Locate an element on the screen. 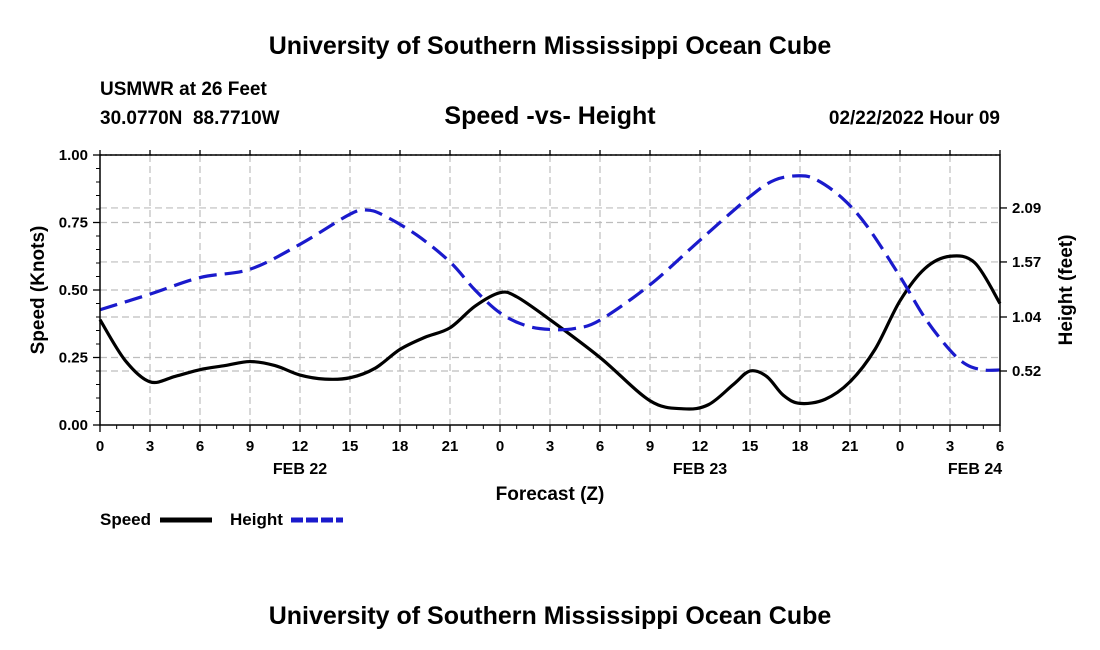 The height and width of the screenshot is (650, 1100). station-label: USMWR at 26 Feet is located at coordinates (183, 89).